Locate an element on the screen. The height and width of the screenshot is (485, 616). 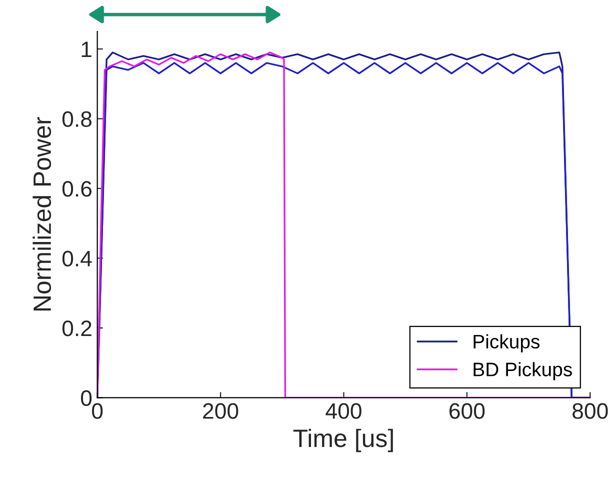
y-tick-label: 0.6 is located at coordinates (77, 188).